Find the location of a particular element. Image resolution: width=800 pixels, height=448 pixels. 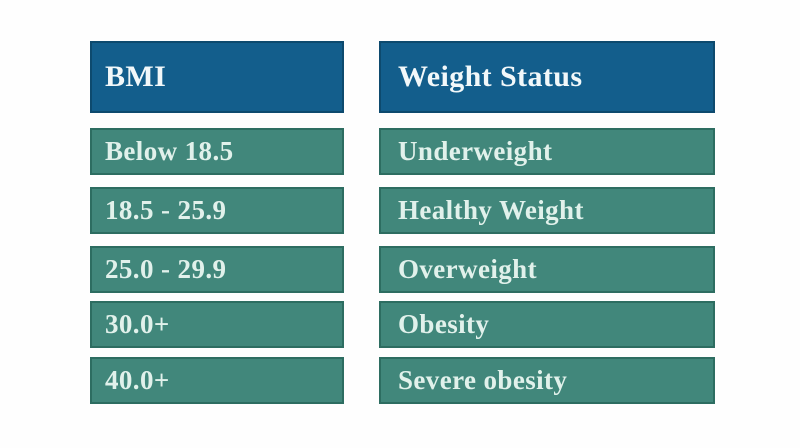

cell-bmi-range-underweight: Below 18.5 is located at coordinates (217, 151).